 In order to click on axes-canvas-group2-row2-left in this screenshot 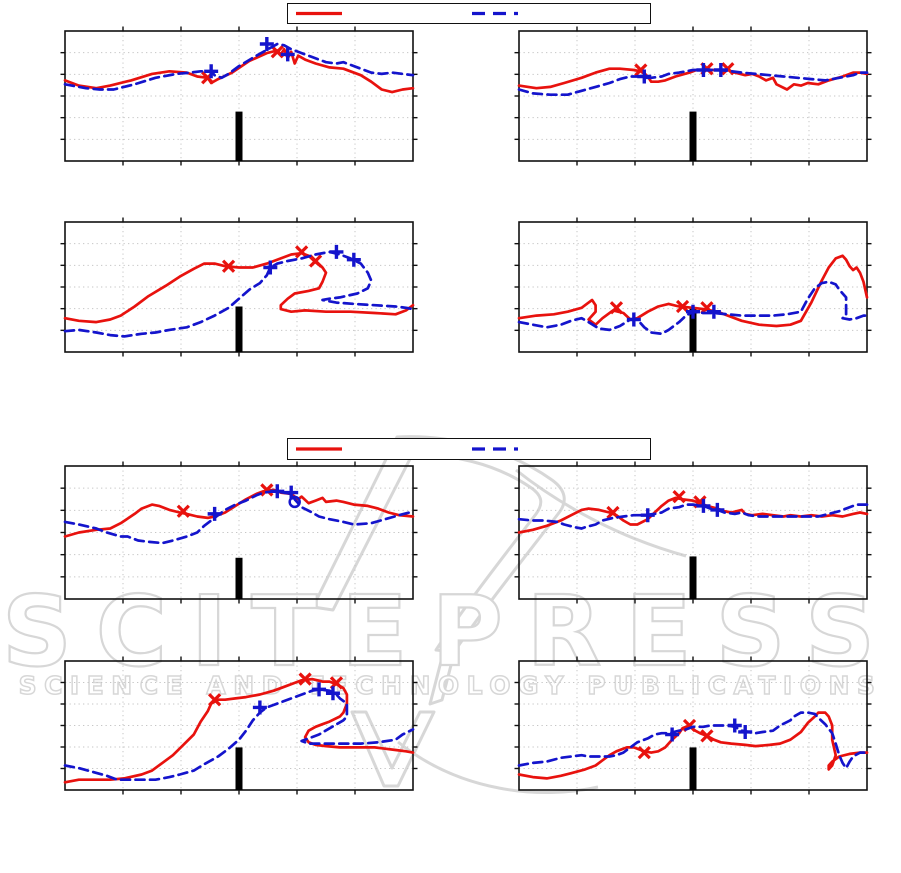, I will do `click(239, 725)`.